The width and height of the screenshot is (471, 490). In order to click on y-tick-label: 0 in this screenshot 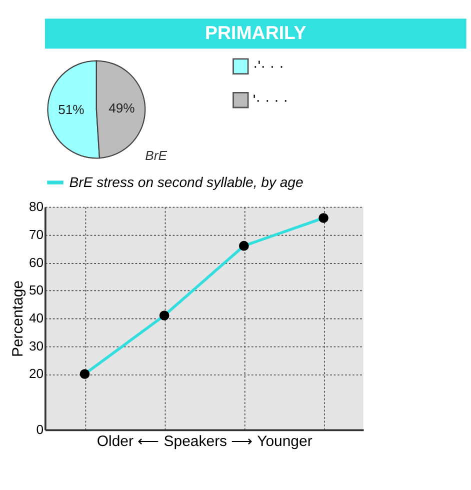, I will do `click(40, 429)`.